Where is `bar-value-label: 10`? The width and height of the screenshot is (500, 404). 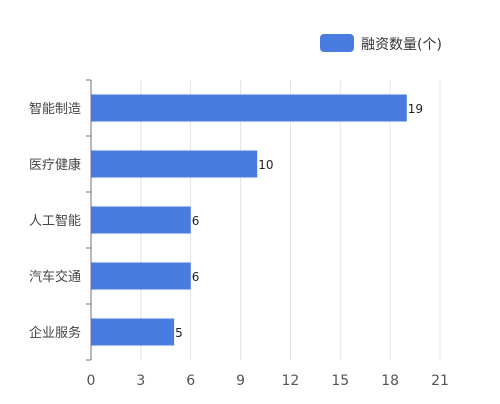 bar-value-label: 10 is located at coordinates (265, 165).